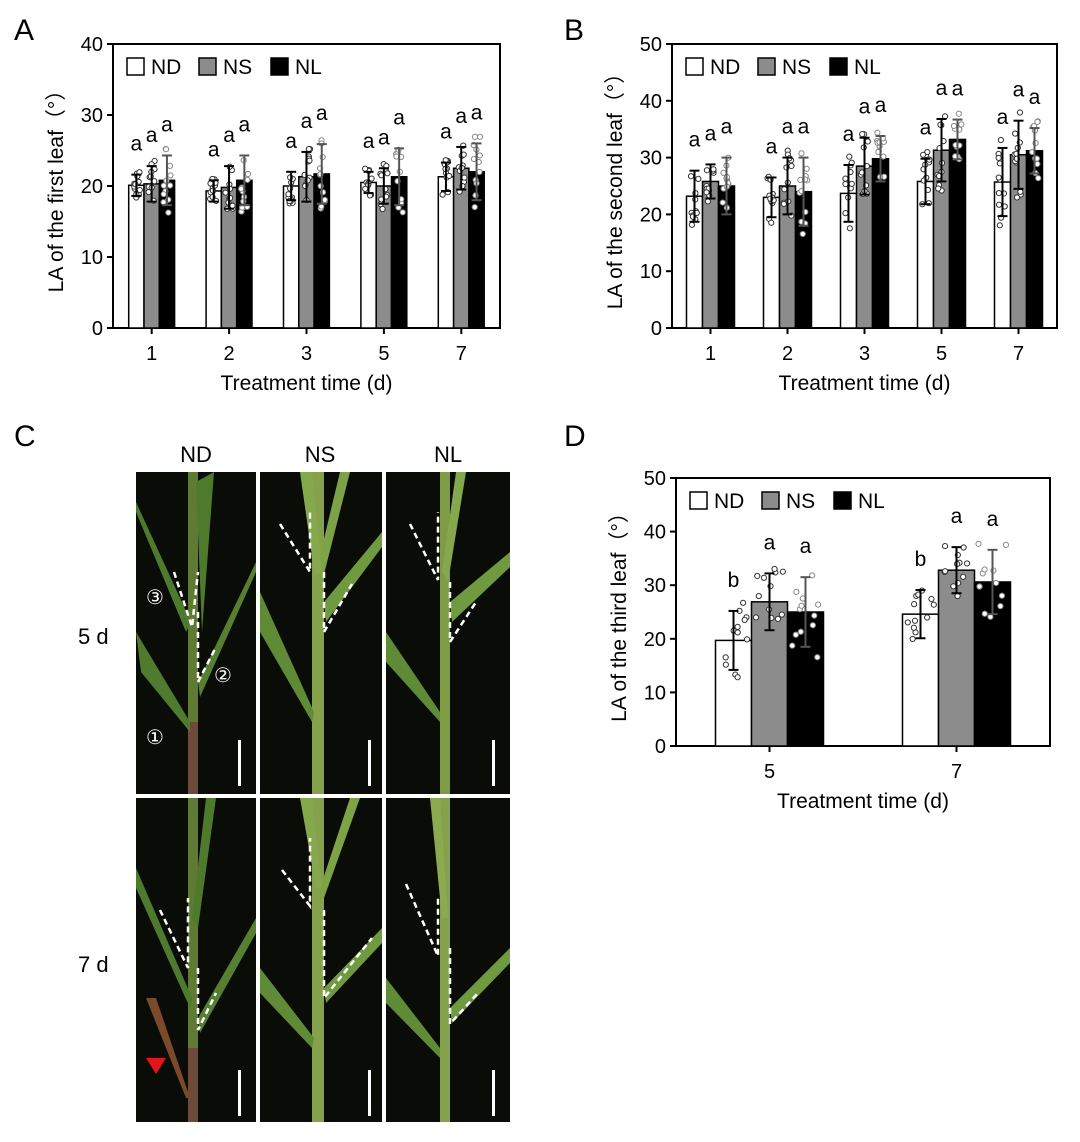  What do you see at coordinates (651, 272) in the screenshot?
I see `y-tick-label: 10` at bounding box center [651, 272].